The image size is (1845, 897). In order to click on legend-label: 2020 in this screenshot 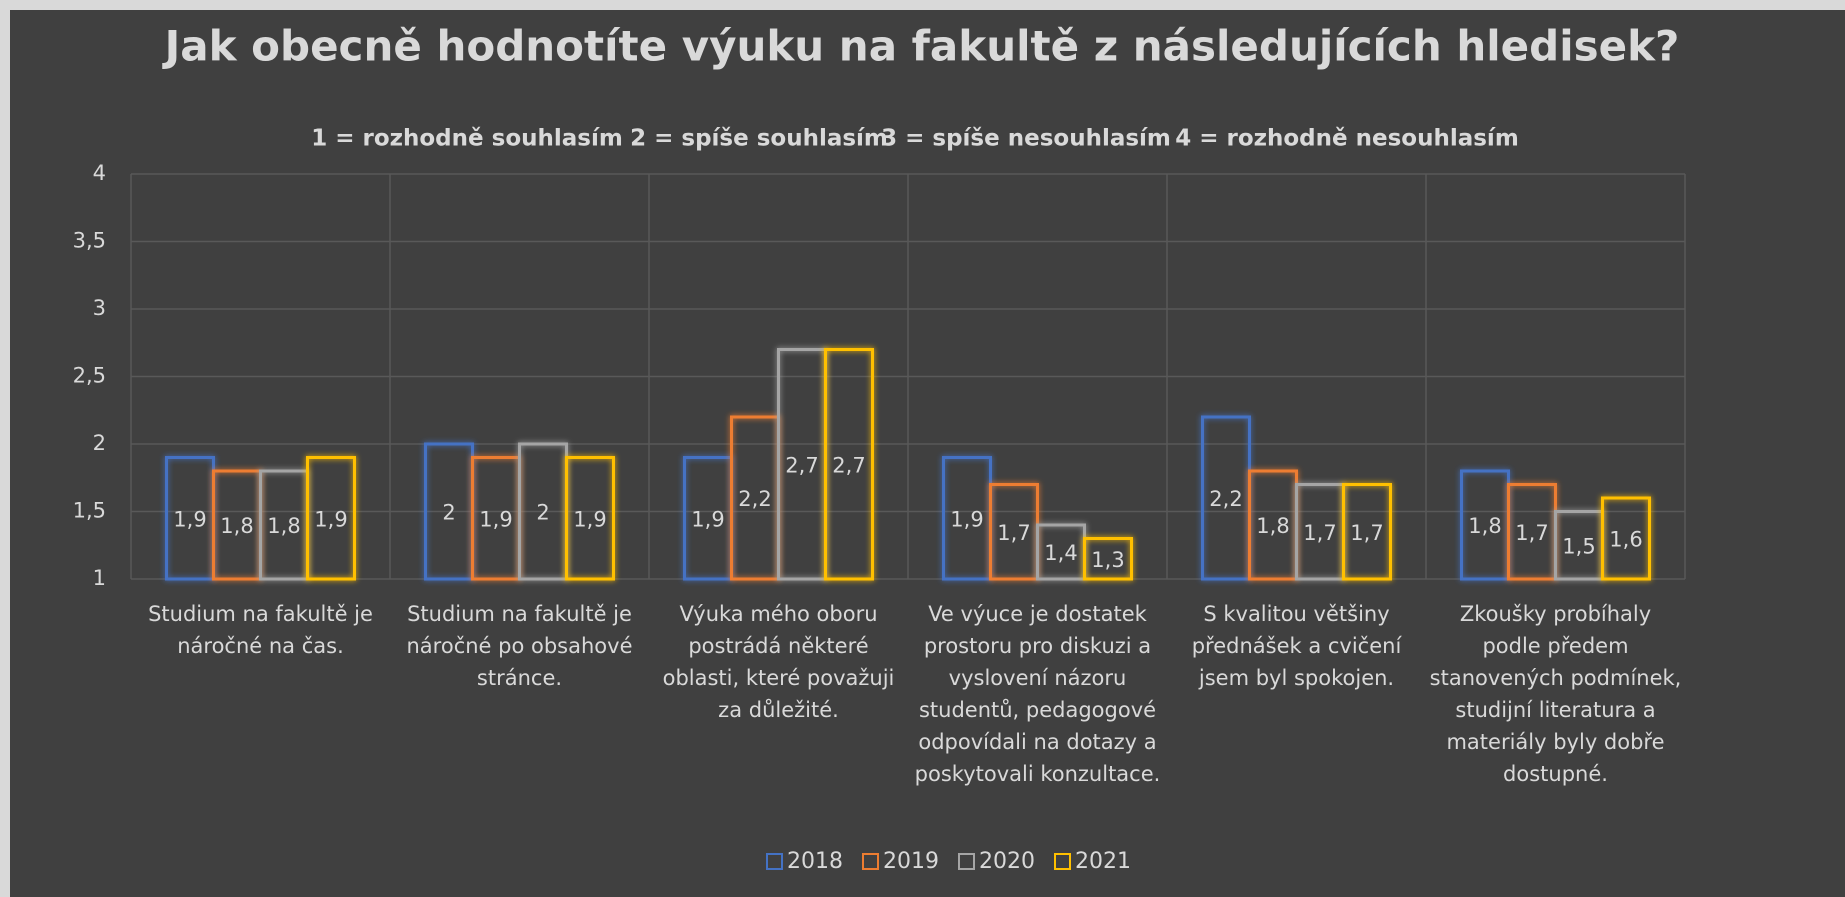, I will do `click(1007, 861)`.